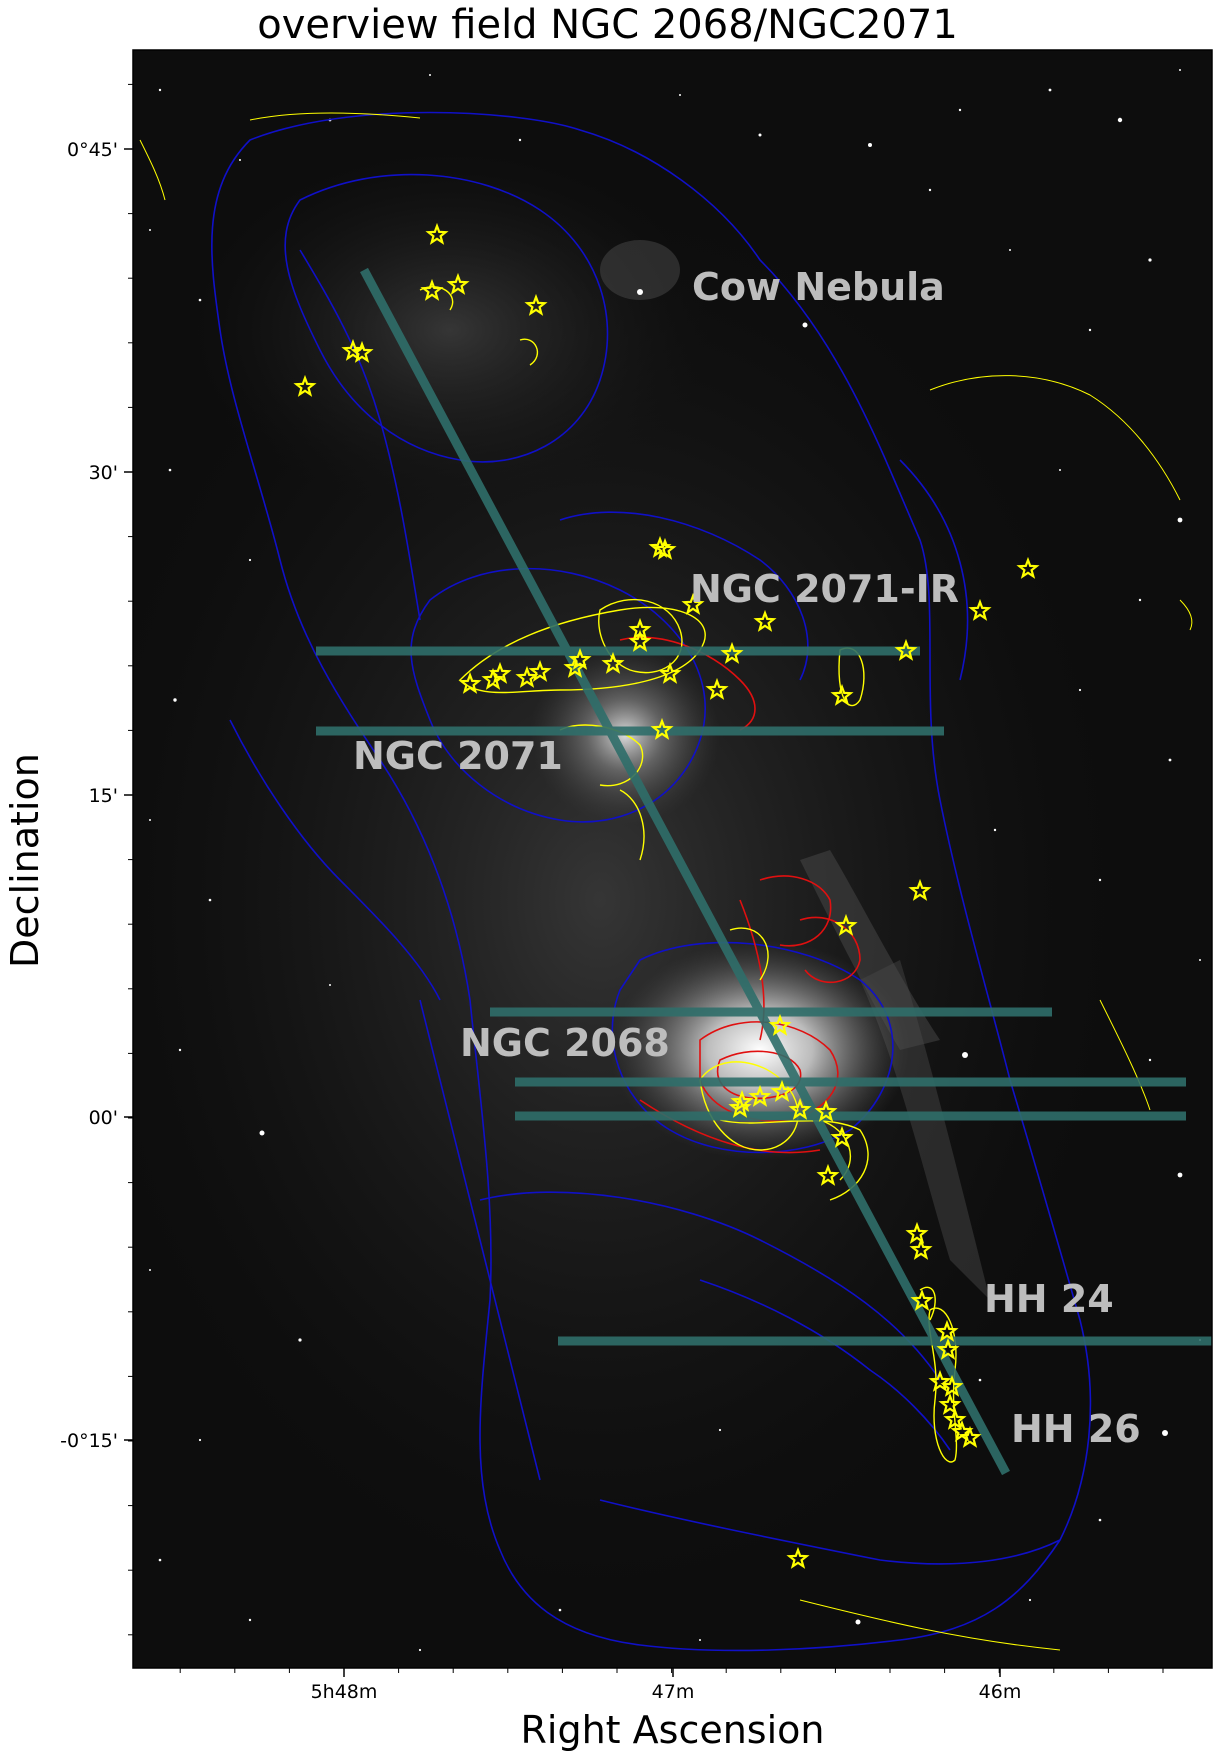 The height and width of the screenshot is (1757, 1215). I want to click on ra-tick-label-47m: 47m, so click(673, 1692).